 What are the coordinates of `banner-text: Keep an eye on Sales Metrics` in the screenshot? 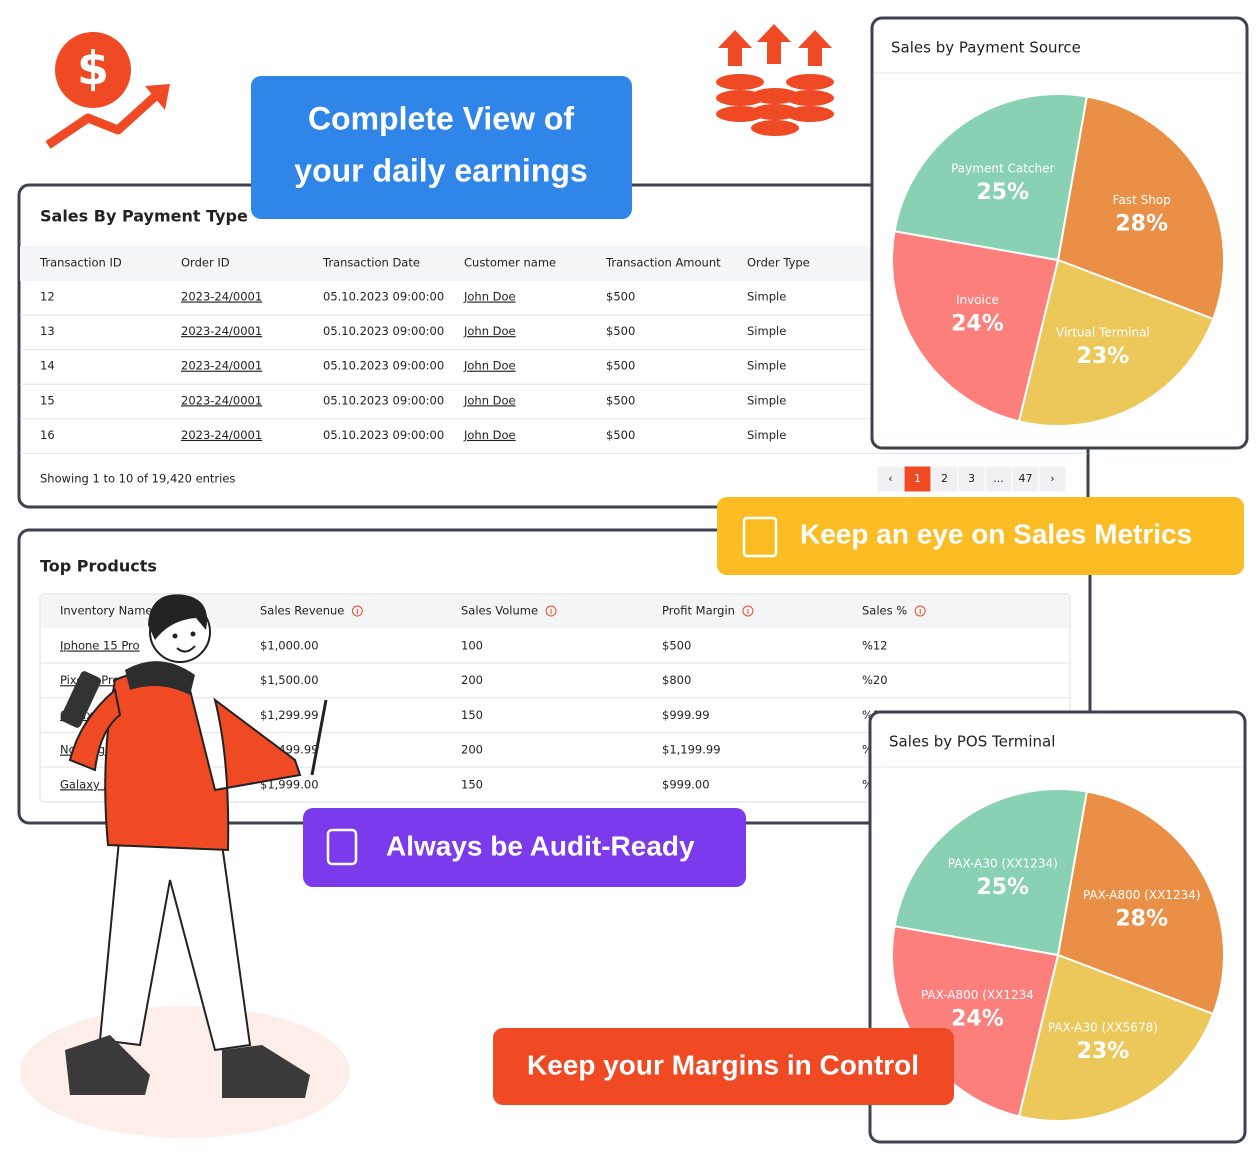 It's located at (996, 533).